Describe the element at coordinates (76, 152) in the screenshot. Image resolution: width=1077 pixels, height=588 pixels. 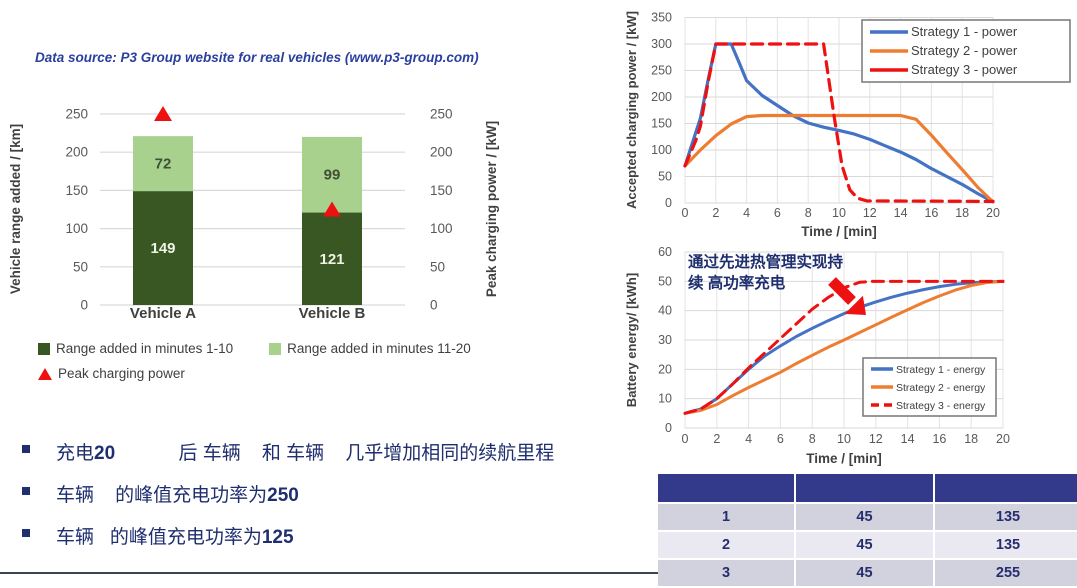
I see `y-tick-left: 200` at that location.